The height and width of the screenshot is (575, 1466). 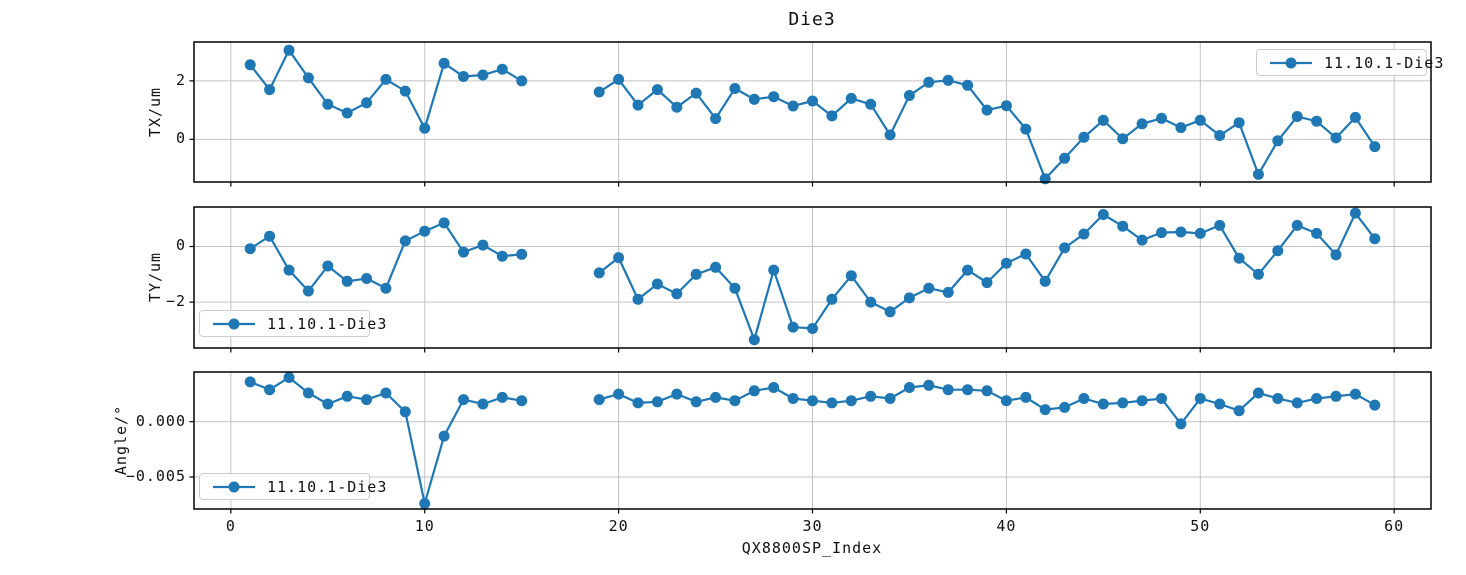 What do you see at coordinates (1200, 526) in the screenshot?
I see `x-tick-label: 50` at bounding box center [1200, 526].